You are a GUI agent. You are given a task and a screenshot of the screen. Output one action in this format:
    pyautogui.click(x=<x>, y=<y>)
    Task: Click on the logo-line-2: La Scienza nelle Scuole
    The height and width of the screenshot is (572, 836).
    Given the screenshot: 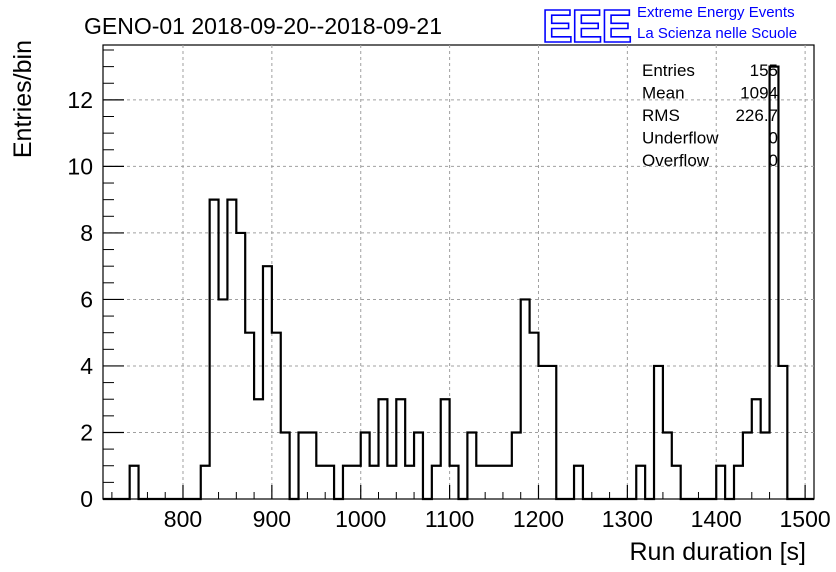 What is the action you would take?
    pyautogui.click(x=717, y=33)
    